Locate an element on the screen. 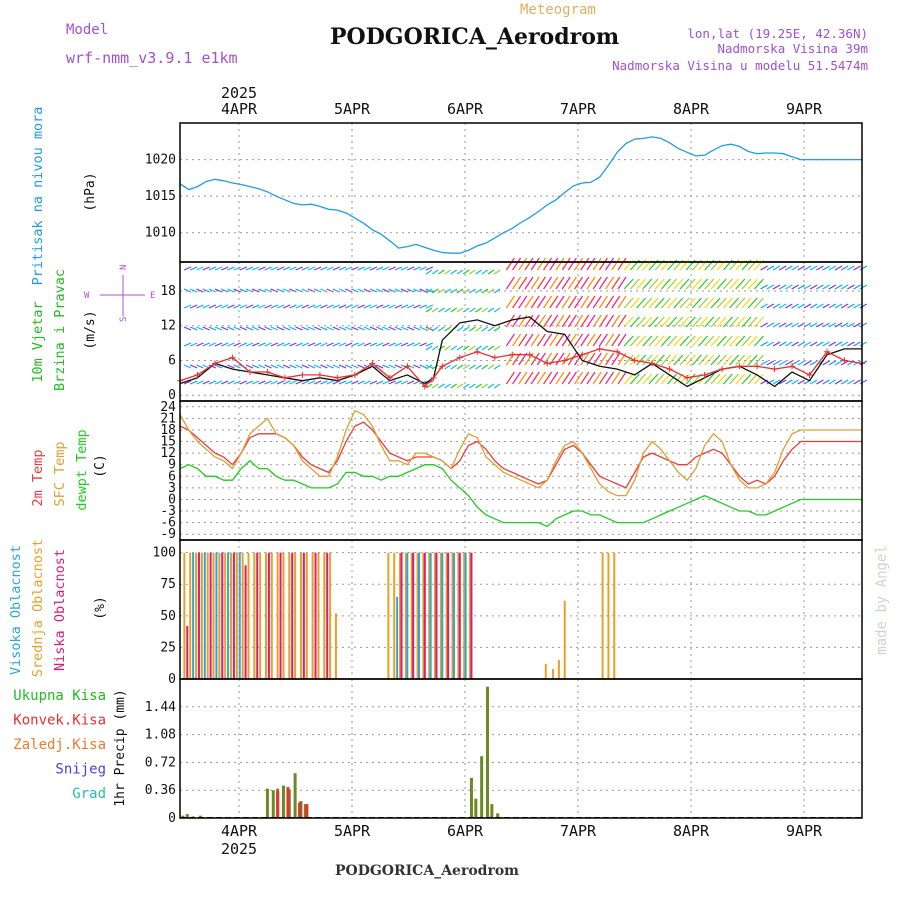 Image resolution: width=900 pixels, height=904 pixels. series-line is located at coordinates (520, 352).